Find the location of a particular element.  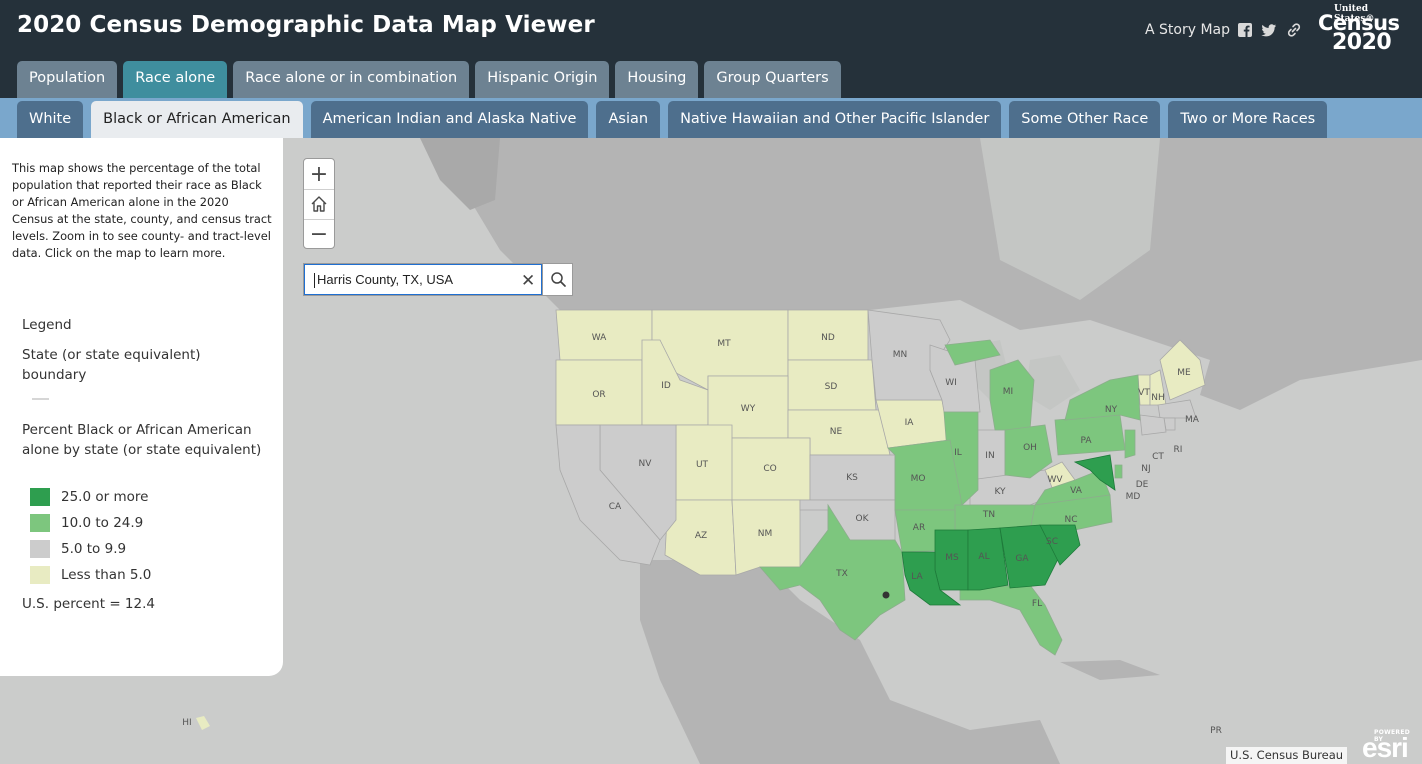

tab-race-alone-or-in-combination: Race alone or in combination is located at coordinates (351, 79).